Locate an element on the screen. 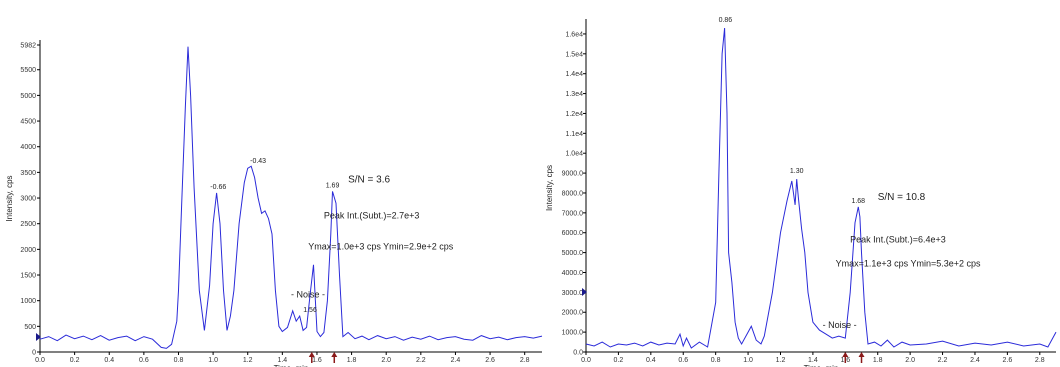 The height and width of the screenshot is (367, 1060). chart2-x-tick-label: 1.2 is located at coordinates (781, 360).